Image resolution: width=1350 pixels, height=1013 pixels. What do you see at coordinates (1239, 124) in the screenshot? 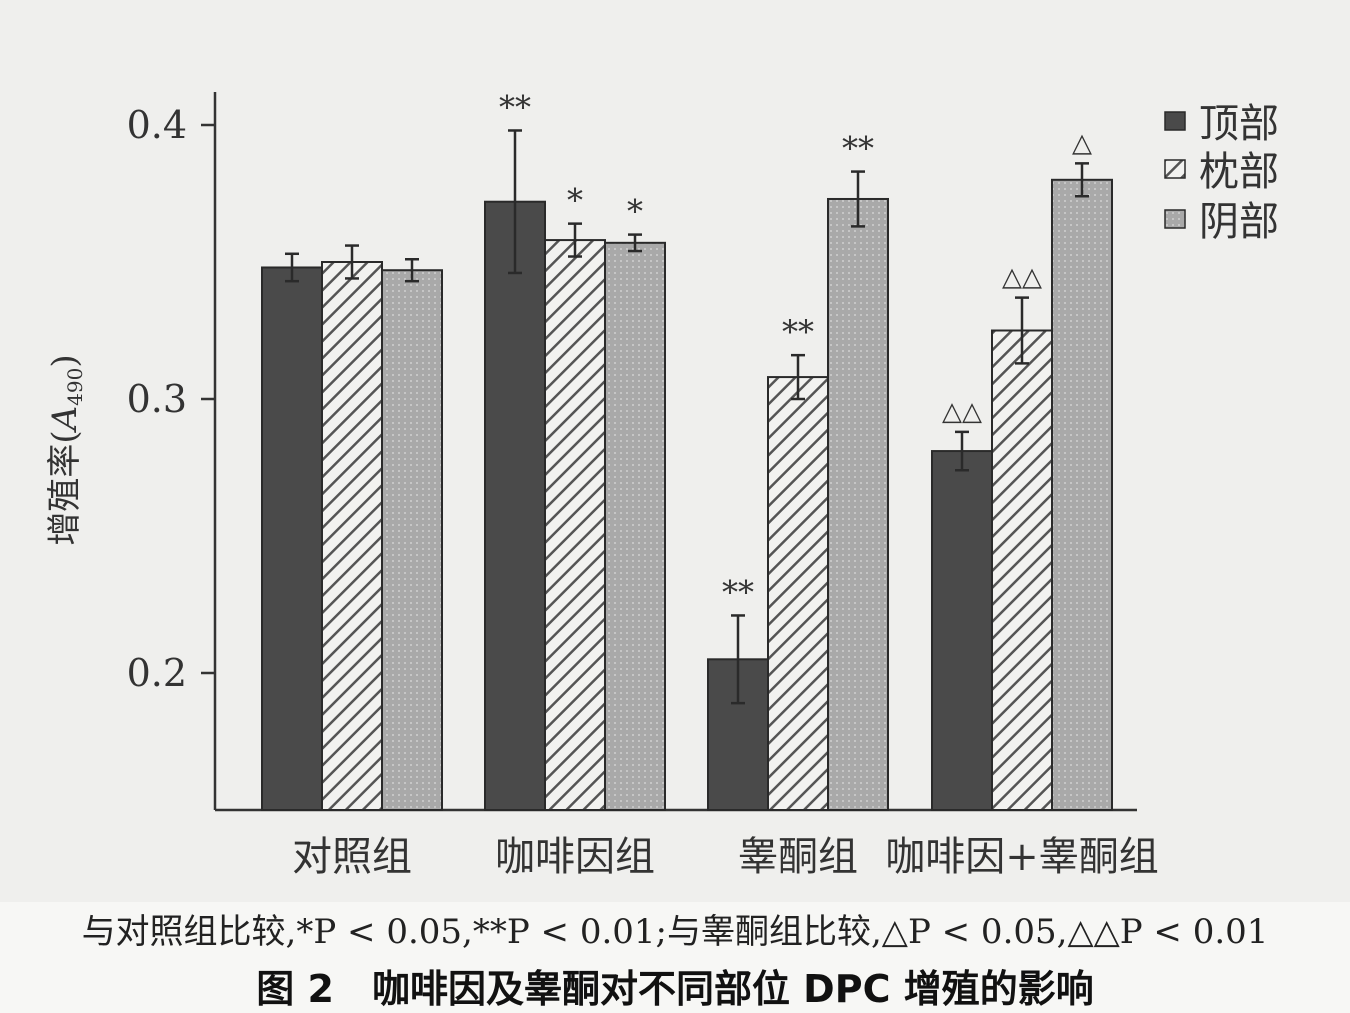
I see `legend-label-1: 顶部` at bounding box center [1239, 124].